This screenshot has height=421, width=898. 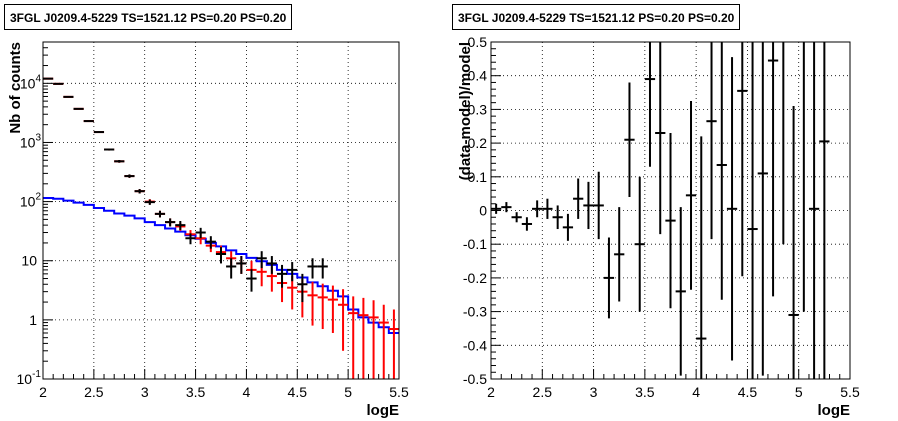 I want to click on y-tick-exponent: -1, so click(x=36, y=374).